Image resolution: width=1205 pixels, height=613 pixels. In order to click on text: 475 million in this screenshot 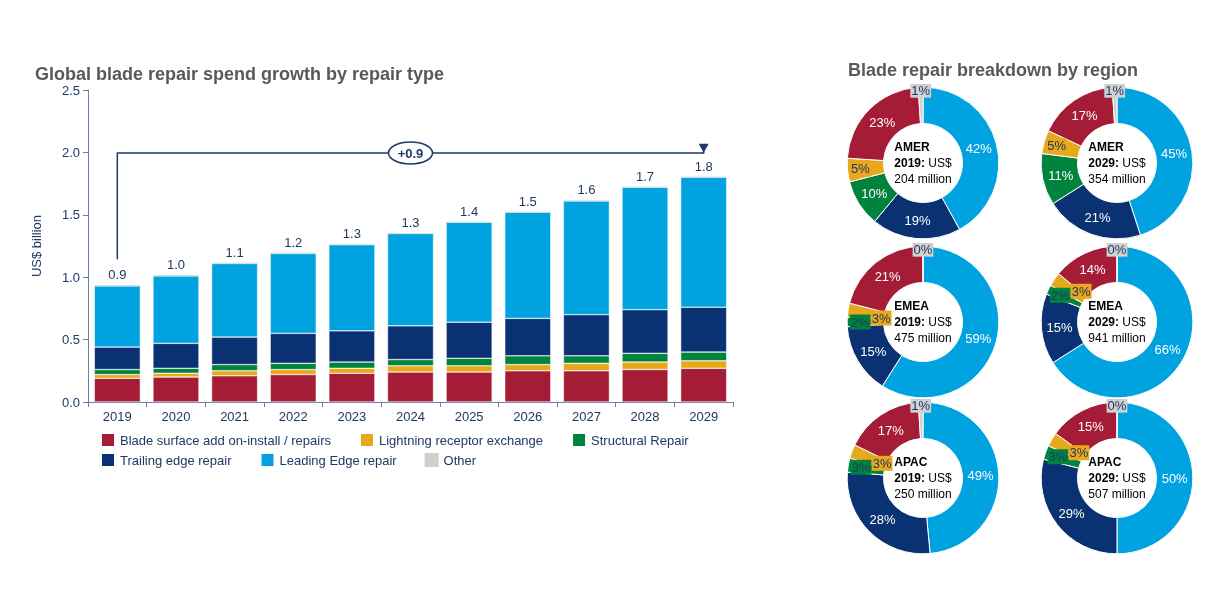, I will do `click(923, 338)`.